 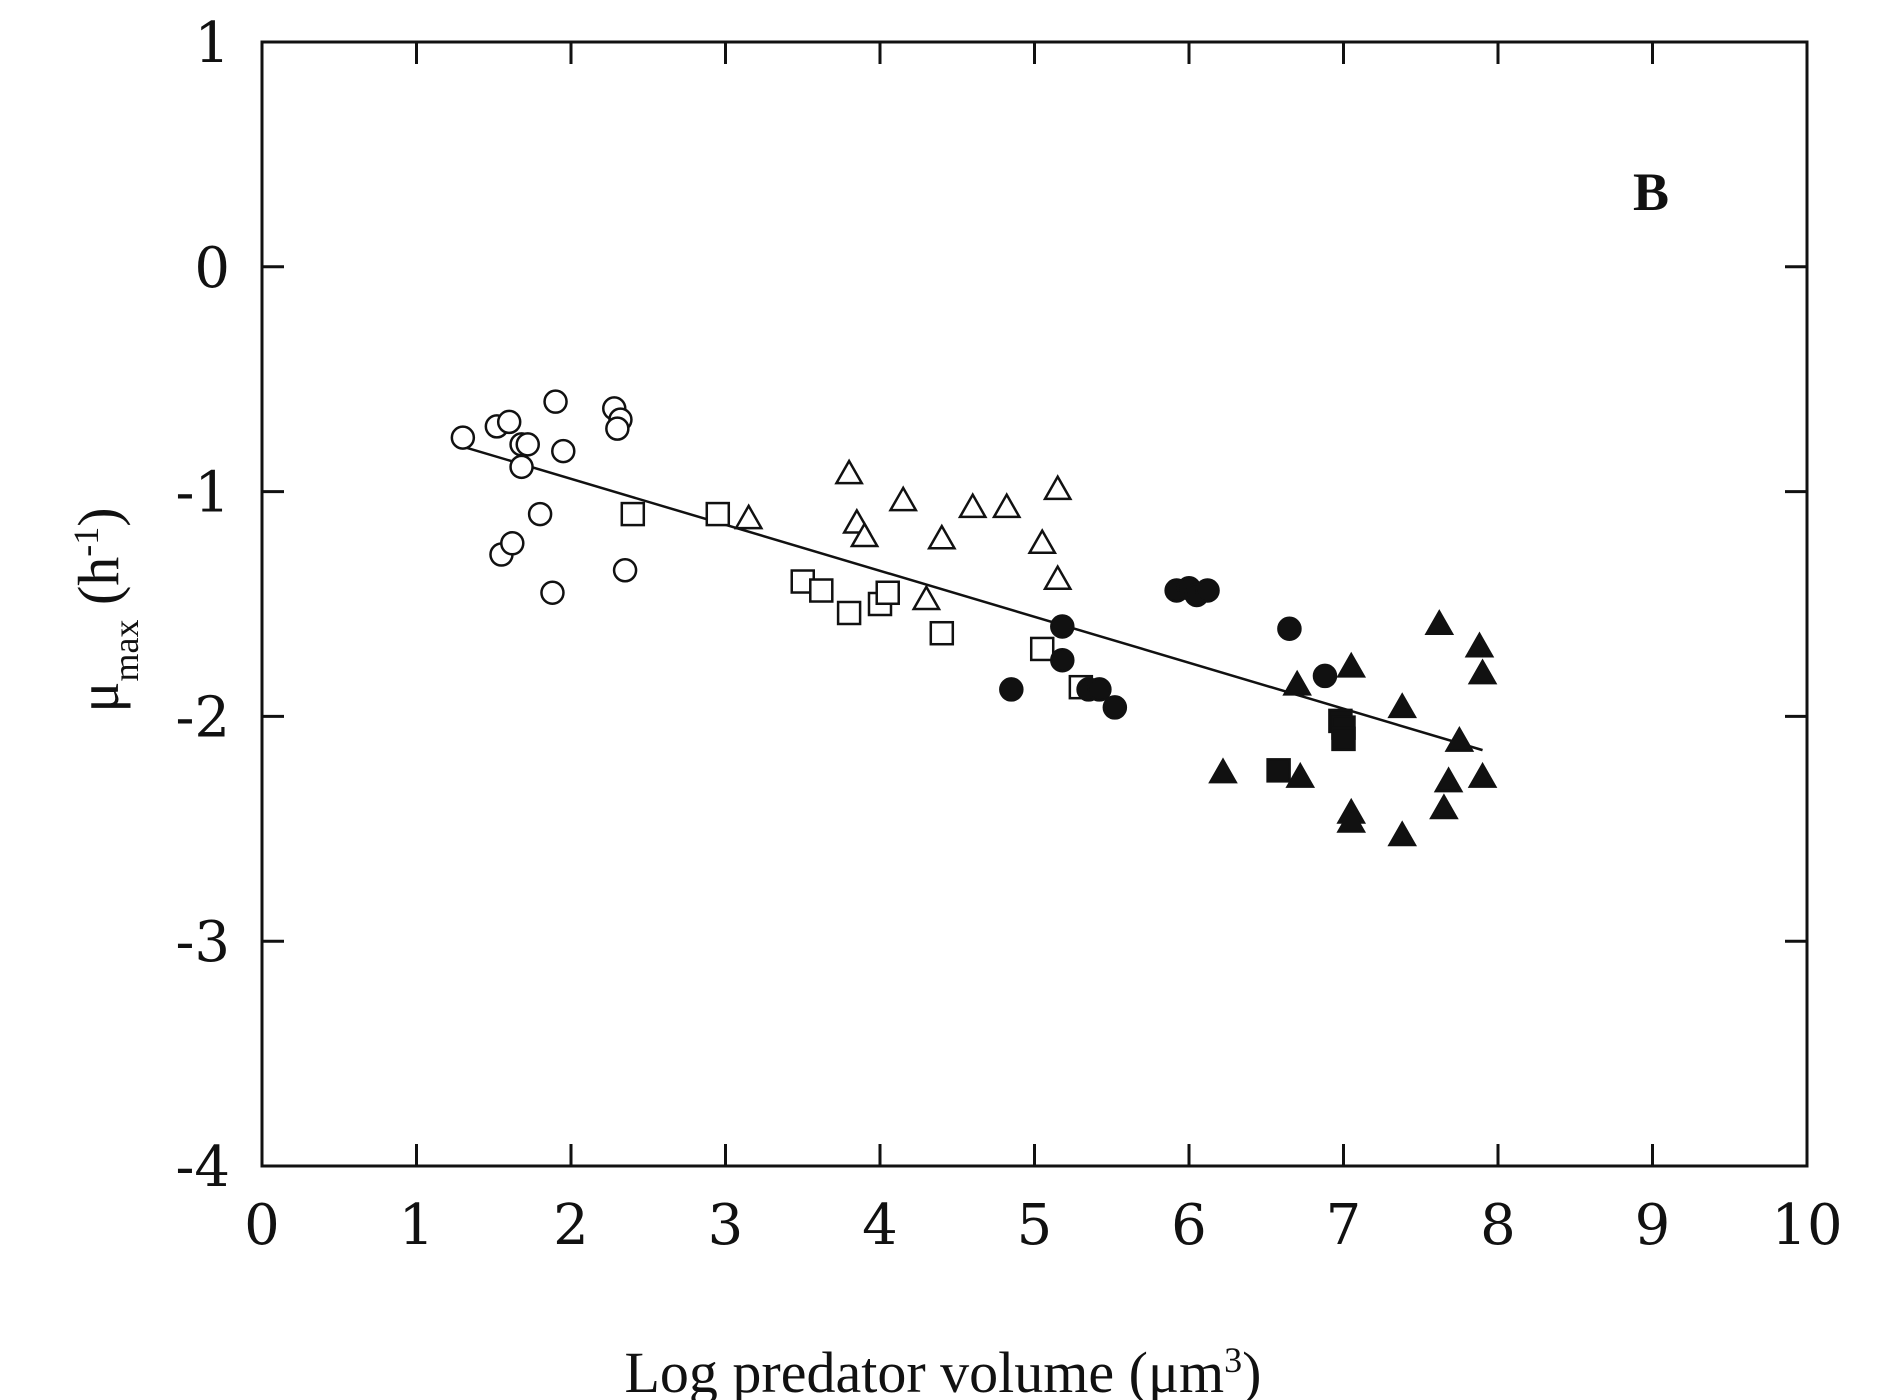 I want to click on x-axis-title: Log predator volume (μm3), so click(x=943, y=1370).